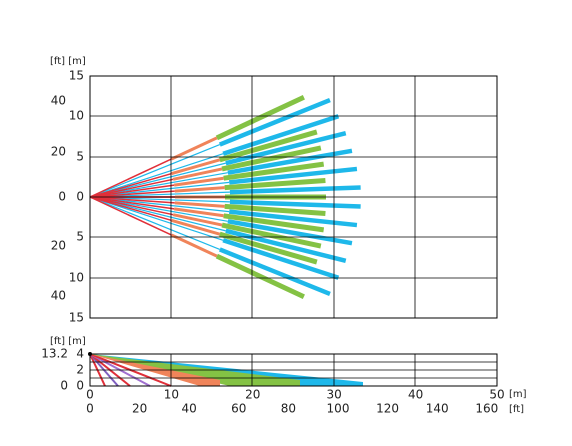 Image resolution: width=572 pixels, height=446 pixels. What do you see at coordinates (80, 370) in the screenshot?
I see `y-tick-label: 2` at bounding box center [80, 370].